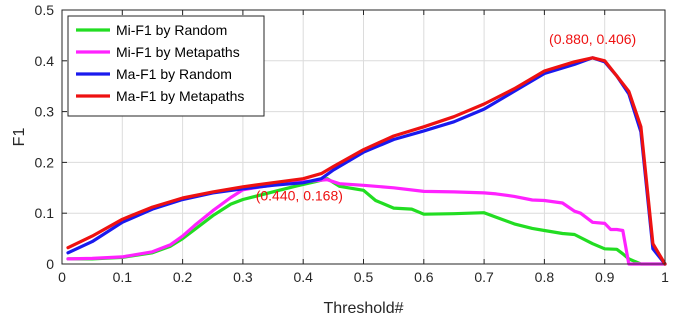 The image size is (681, 322). I want to click on x-tick-label: 0.1, so click(123, 277).